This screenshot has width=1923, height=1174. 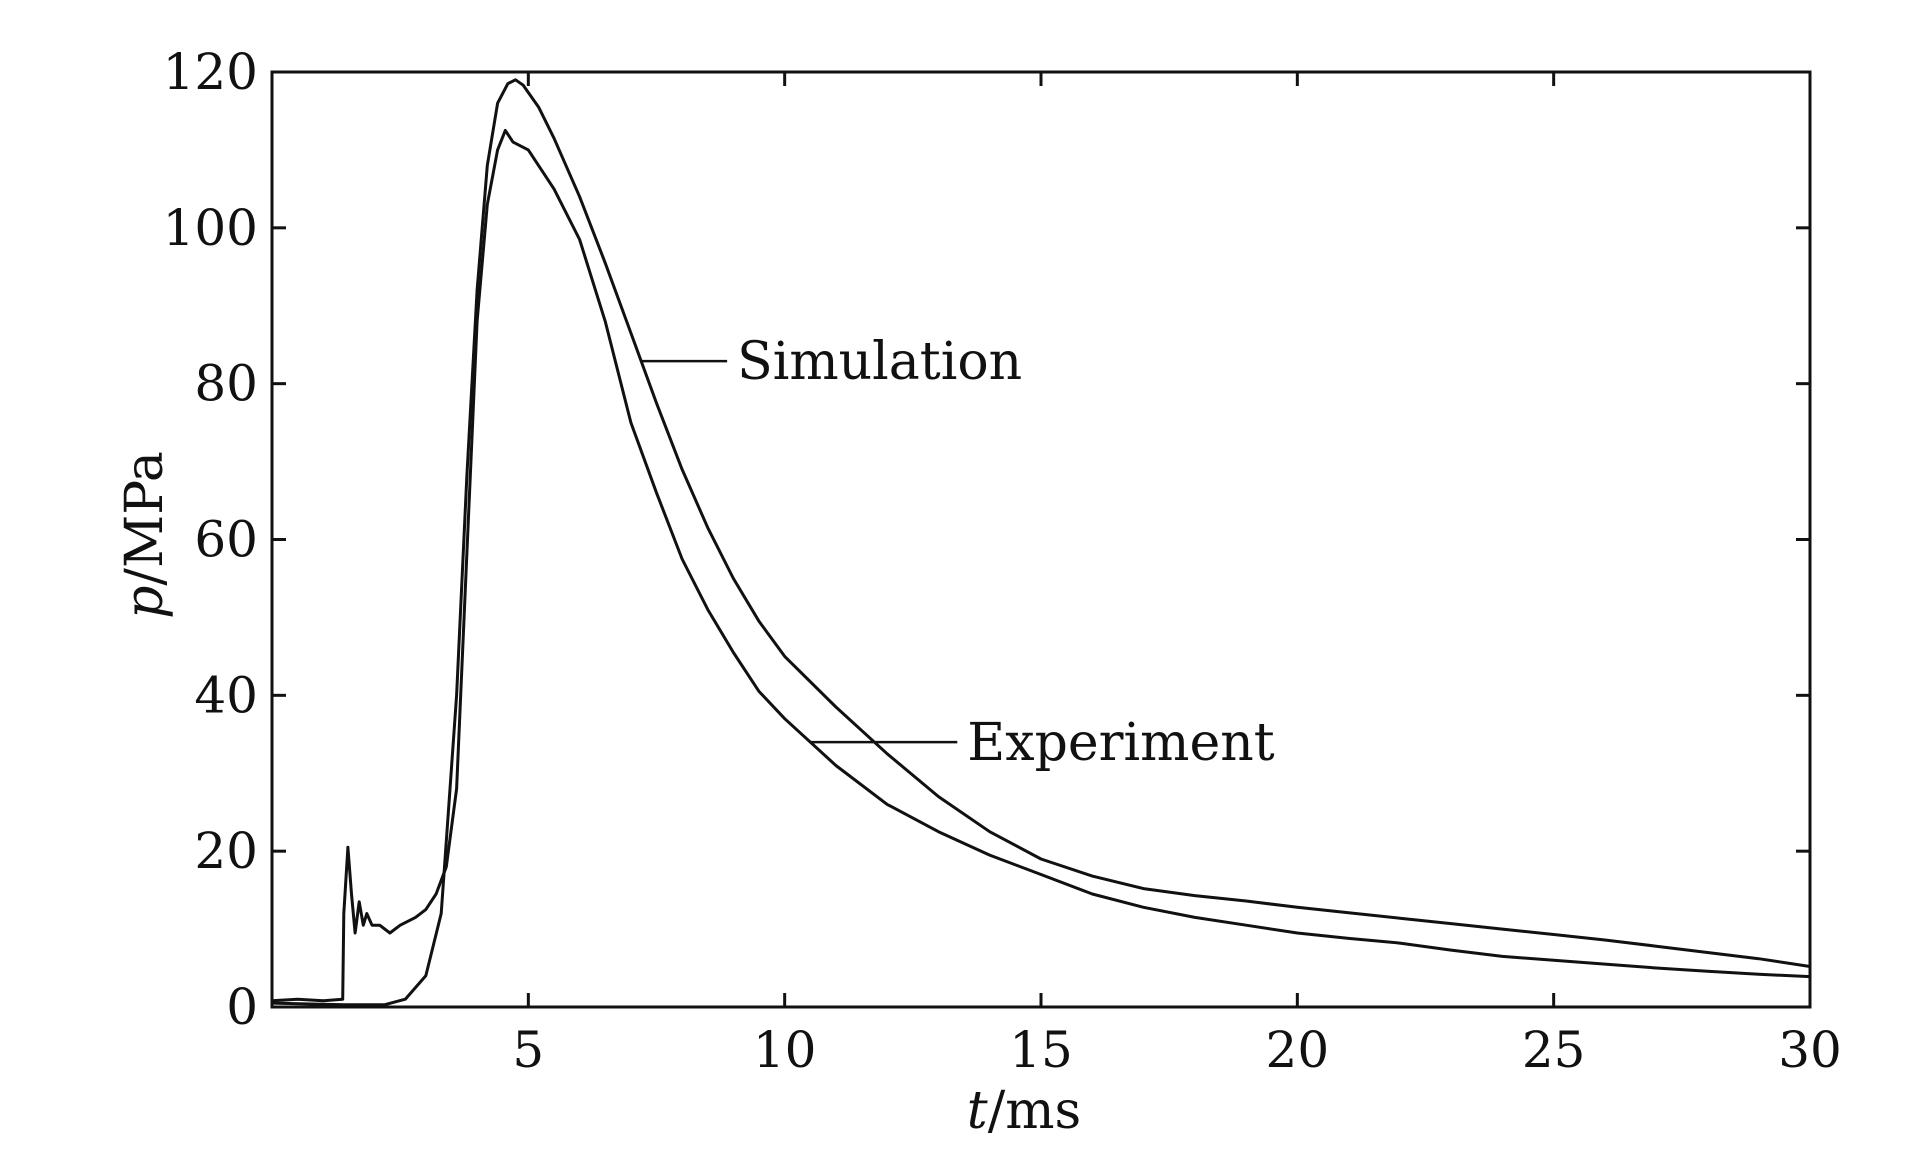 What do you see at coordinates (226, 540) in the screenshot?
I see `y-tick-label: 60` at bounding box center [226, 540].